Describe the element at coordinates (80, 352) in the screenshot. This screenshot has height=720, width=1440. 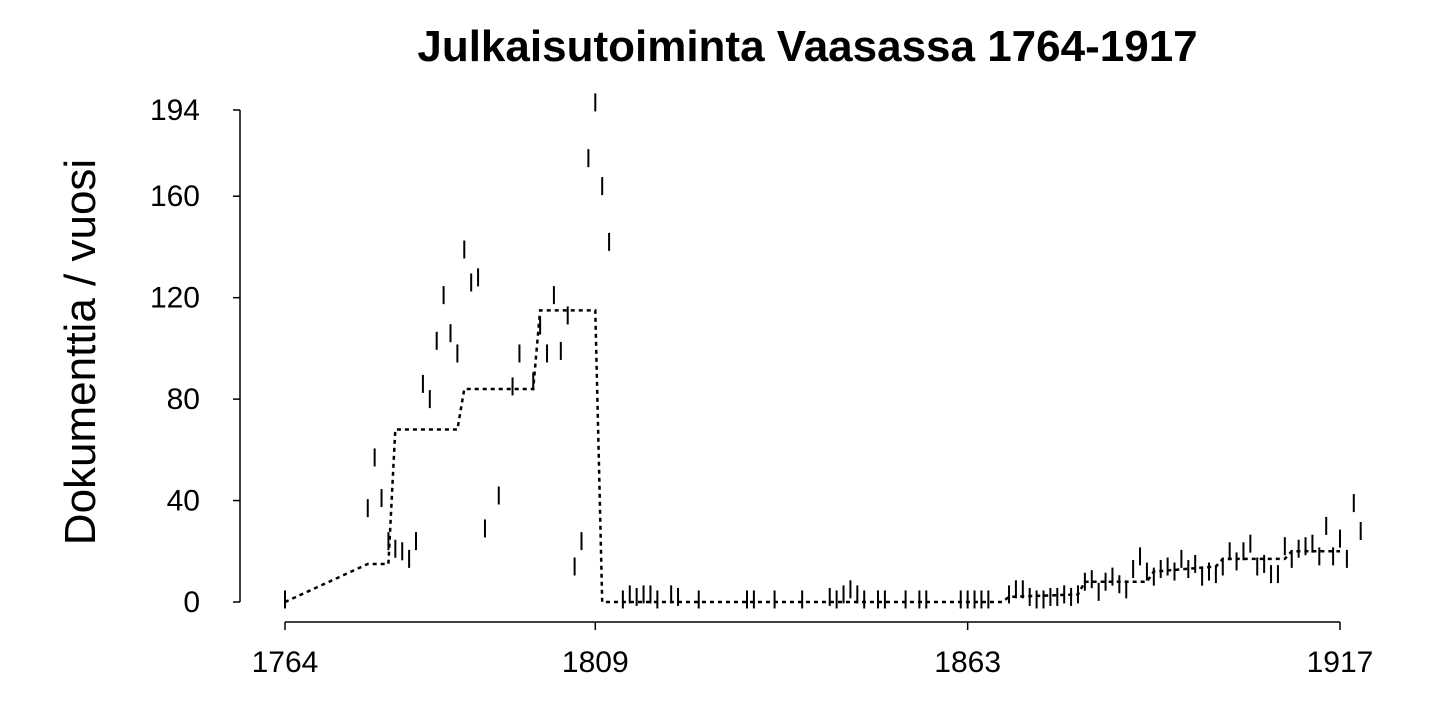
I see `y-axis-label: Dokumenttia / vuosi` at that location.